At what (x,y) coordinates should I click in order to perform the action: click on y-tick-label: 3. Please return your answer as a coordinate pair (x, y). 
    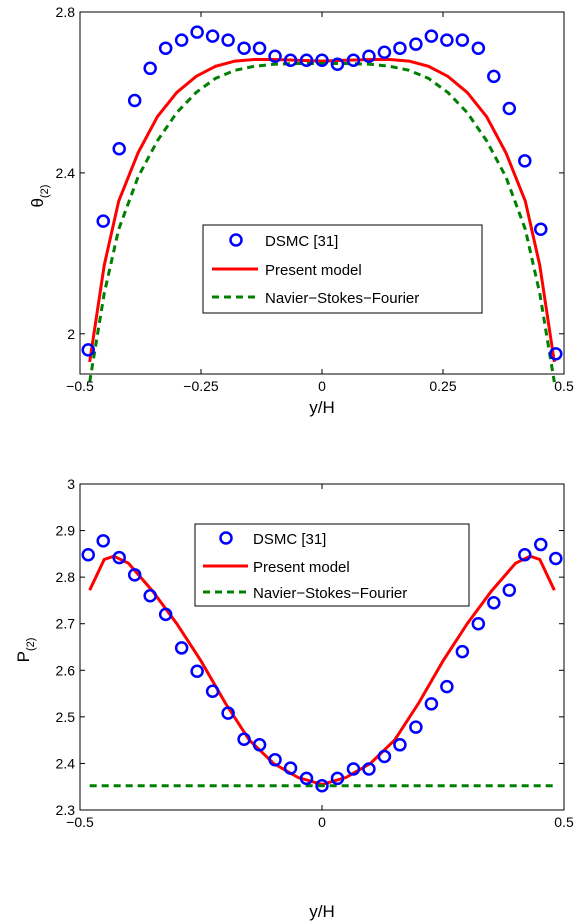
    Looking at the image, I should click on (71, 484).